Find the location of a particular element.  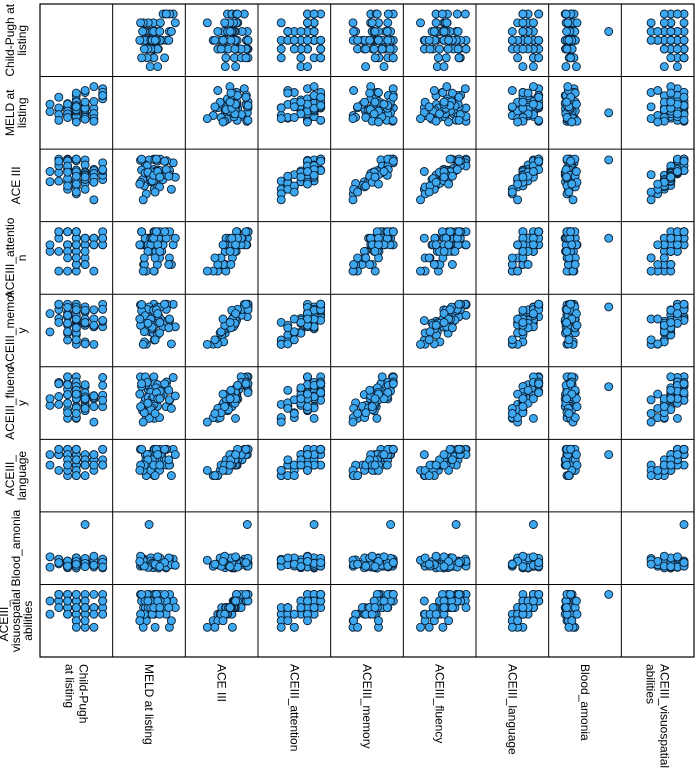

row-label: language is located at coordinates (22, 476).